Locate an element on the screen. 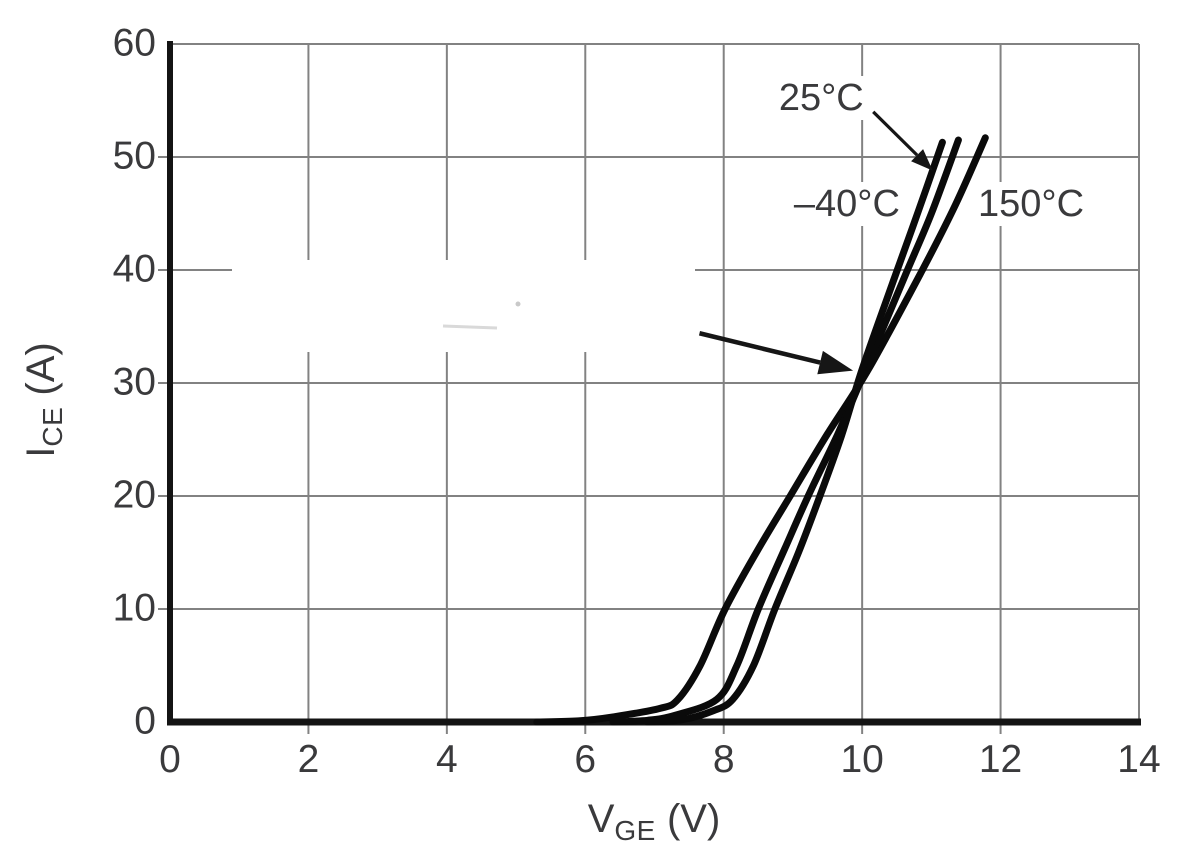  crossover-pointer-arrow-head is located at coordinates (835, 362).